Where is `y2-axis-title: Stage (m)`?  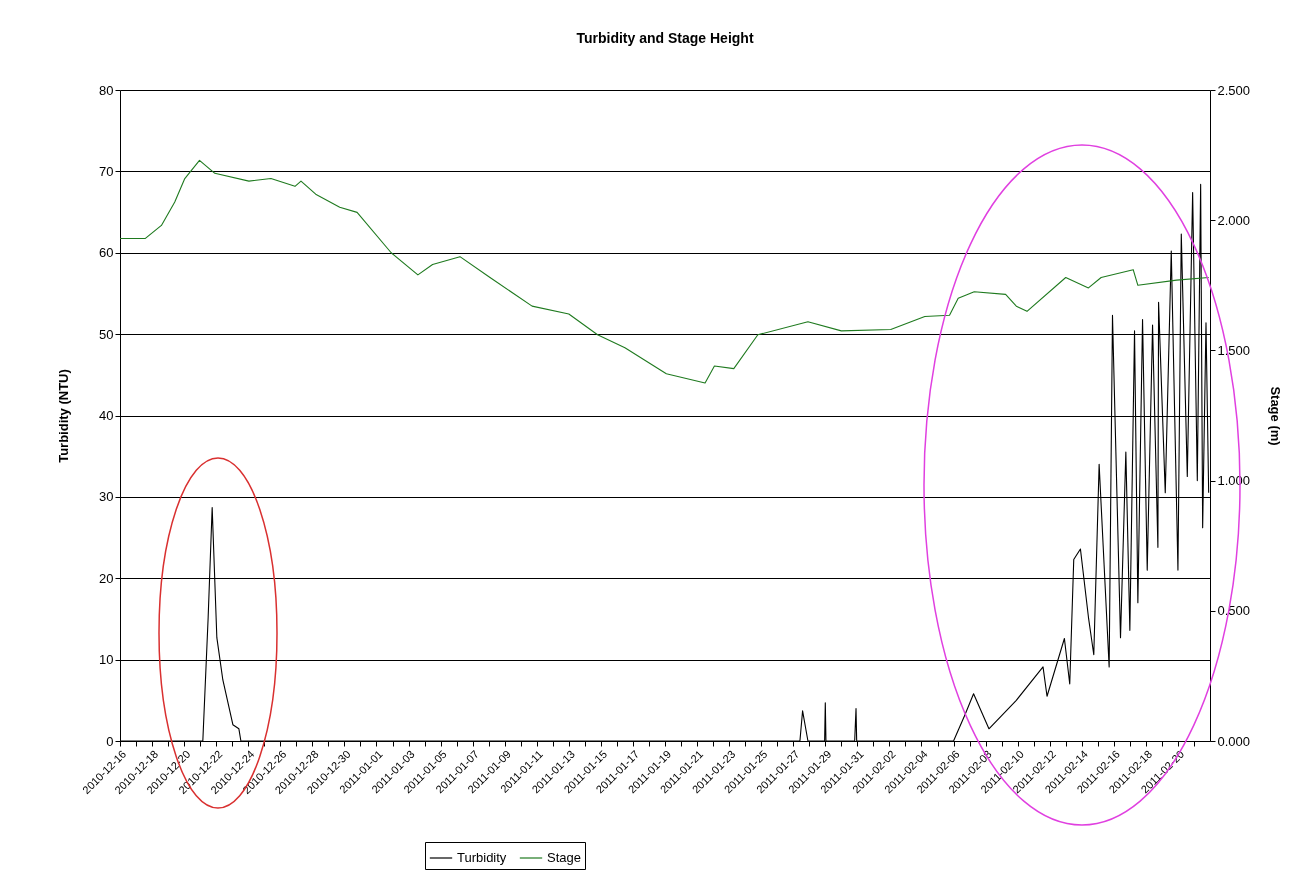 y2-axis-title: Stage (m) is located at coordinates (1276, 416).